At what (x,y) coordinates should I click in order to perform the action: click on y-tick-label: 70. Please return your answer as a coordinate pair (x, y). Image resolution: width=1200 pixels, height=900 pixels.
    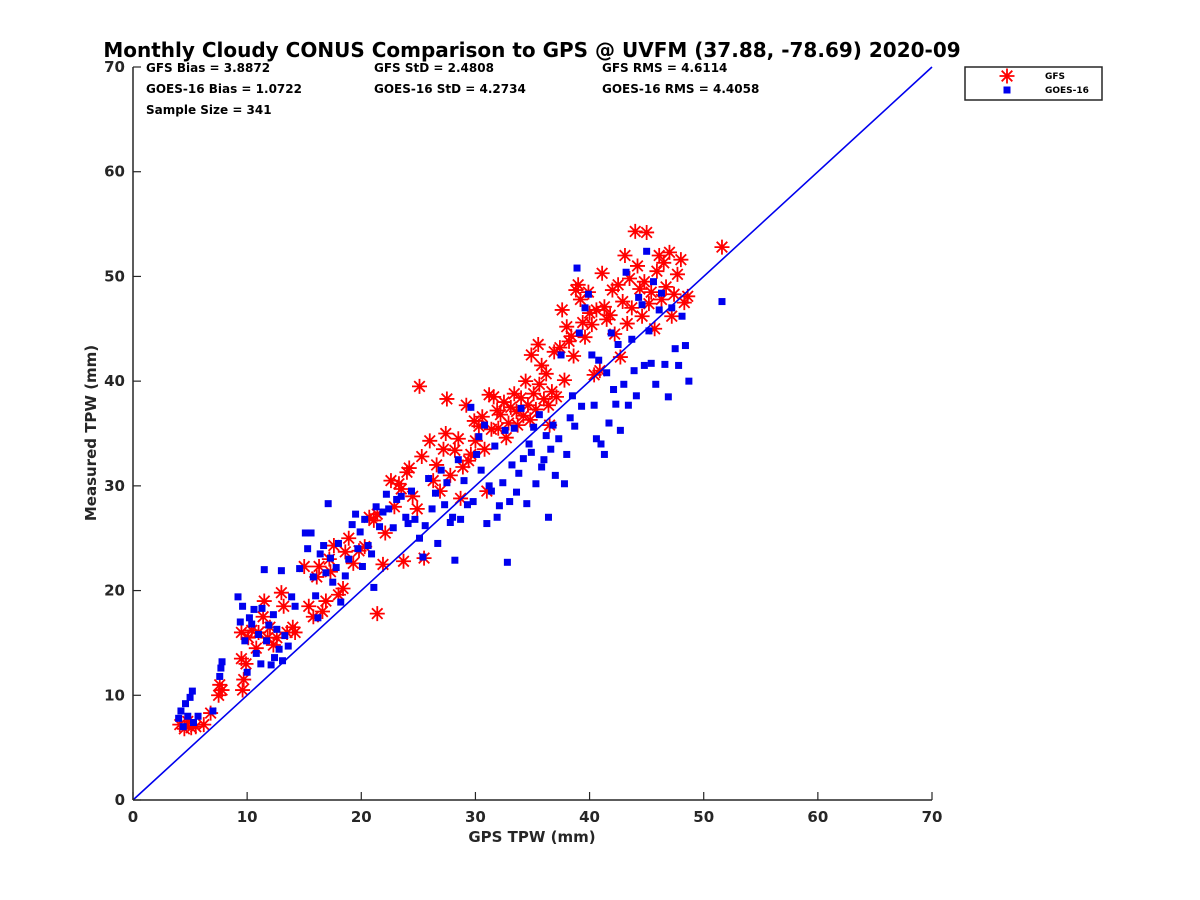
    Looking at the image, I should click on (114, 67).